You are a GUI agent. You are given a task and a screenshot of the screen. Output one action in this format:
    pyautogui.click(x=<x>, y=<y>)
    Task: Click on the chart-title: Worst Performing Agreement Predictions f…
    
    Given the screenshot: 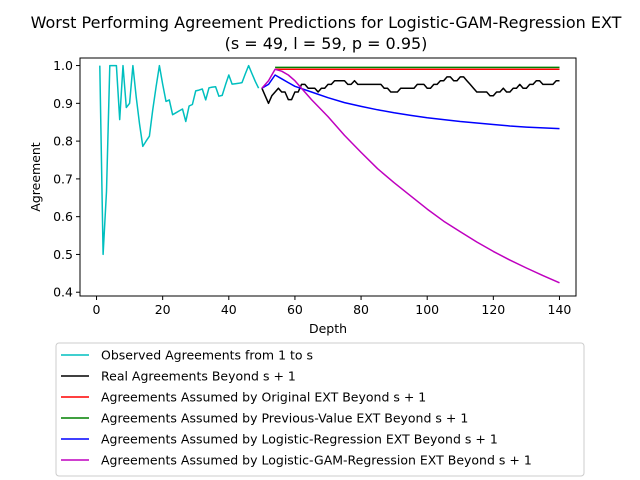 What is the action you would take?
    pyautogui.click(x=326, y=22)
    